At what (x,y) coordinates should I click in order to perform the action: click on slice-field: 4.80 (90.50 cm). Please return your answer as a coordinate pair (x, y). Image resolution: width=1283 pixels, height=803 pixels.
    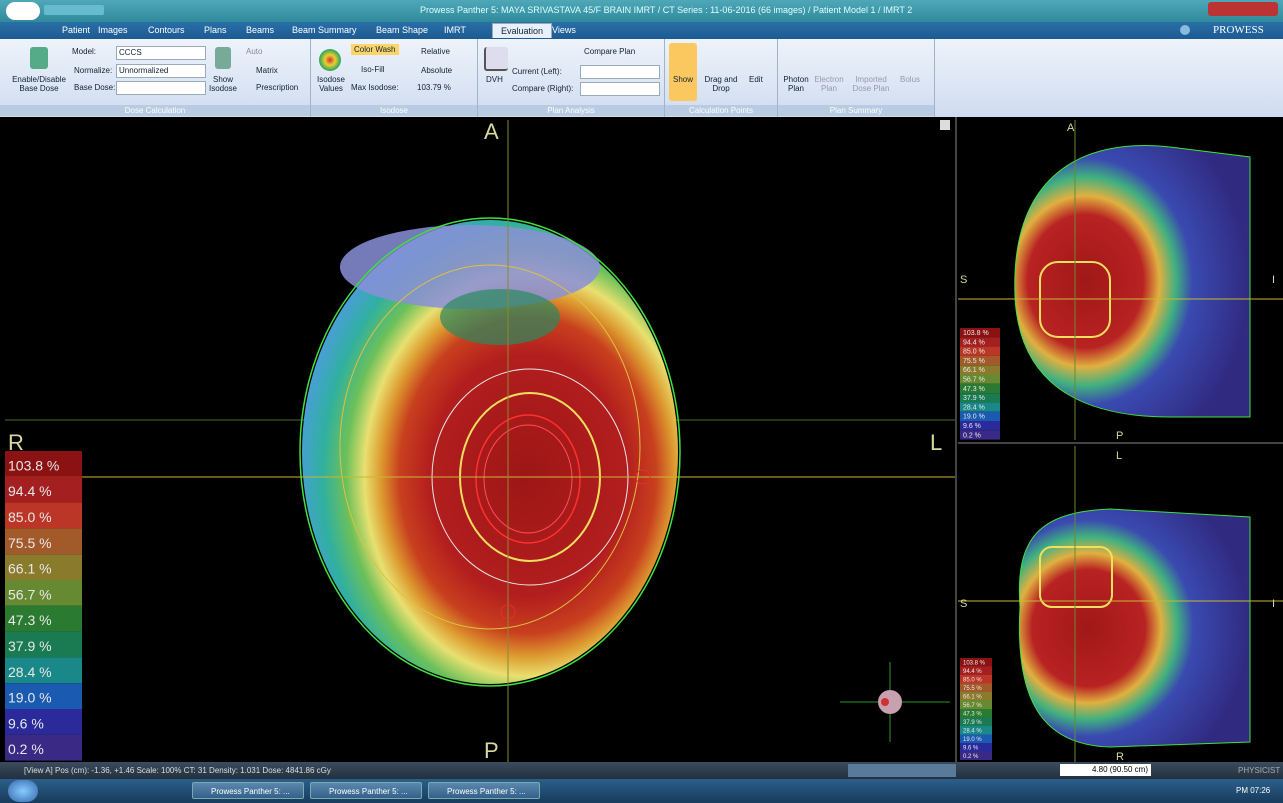
    Looking at the image, I should click on (1105, 770).